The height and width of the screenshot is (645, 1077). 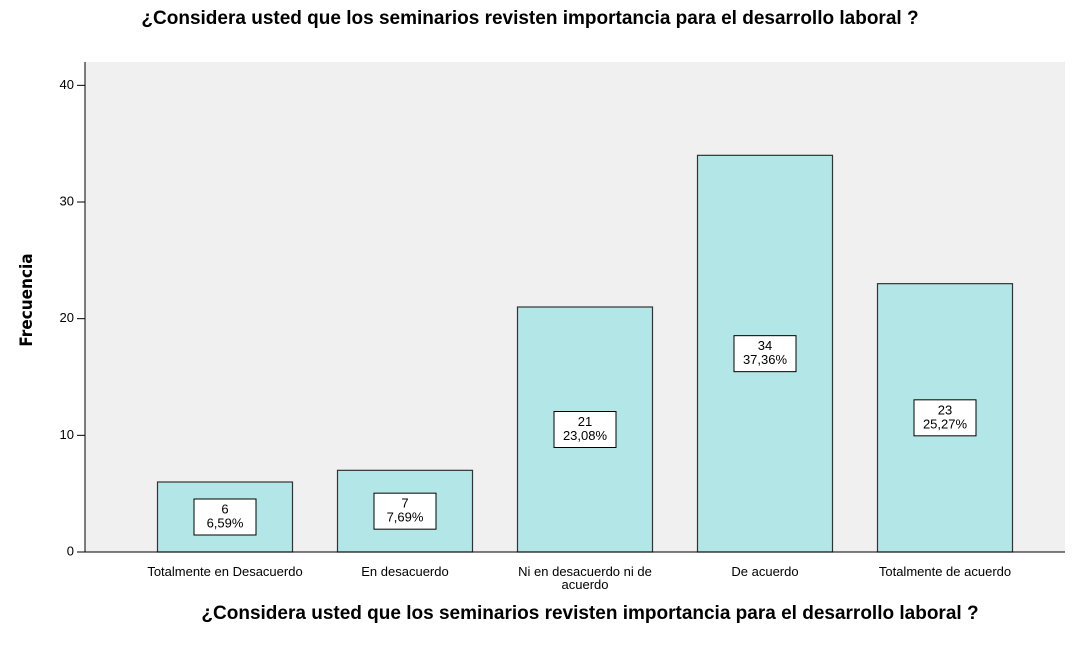 What do you see at coordinates (945, 409) in the screenshot?
I see `data-label: 23` at bounding box center [945, 409].